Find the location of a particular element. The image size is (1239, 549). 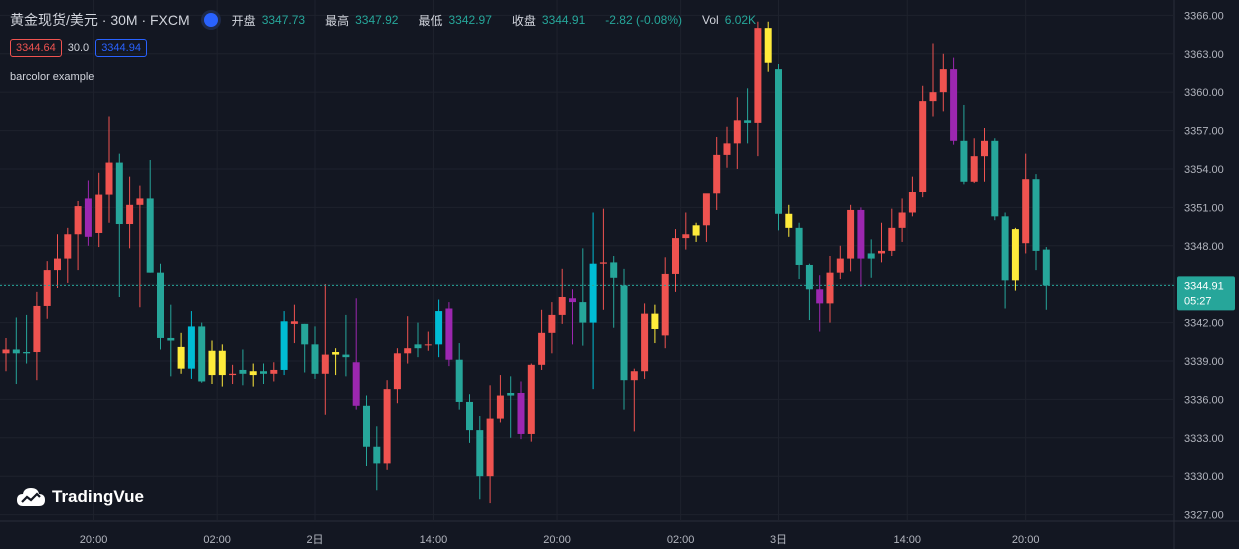

market-status-icon is located at coordinates (210, 20).